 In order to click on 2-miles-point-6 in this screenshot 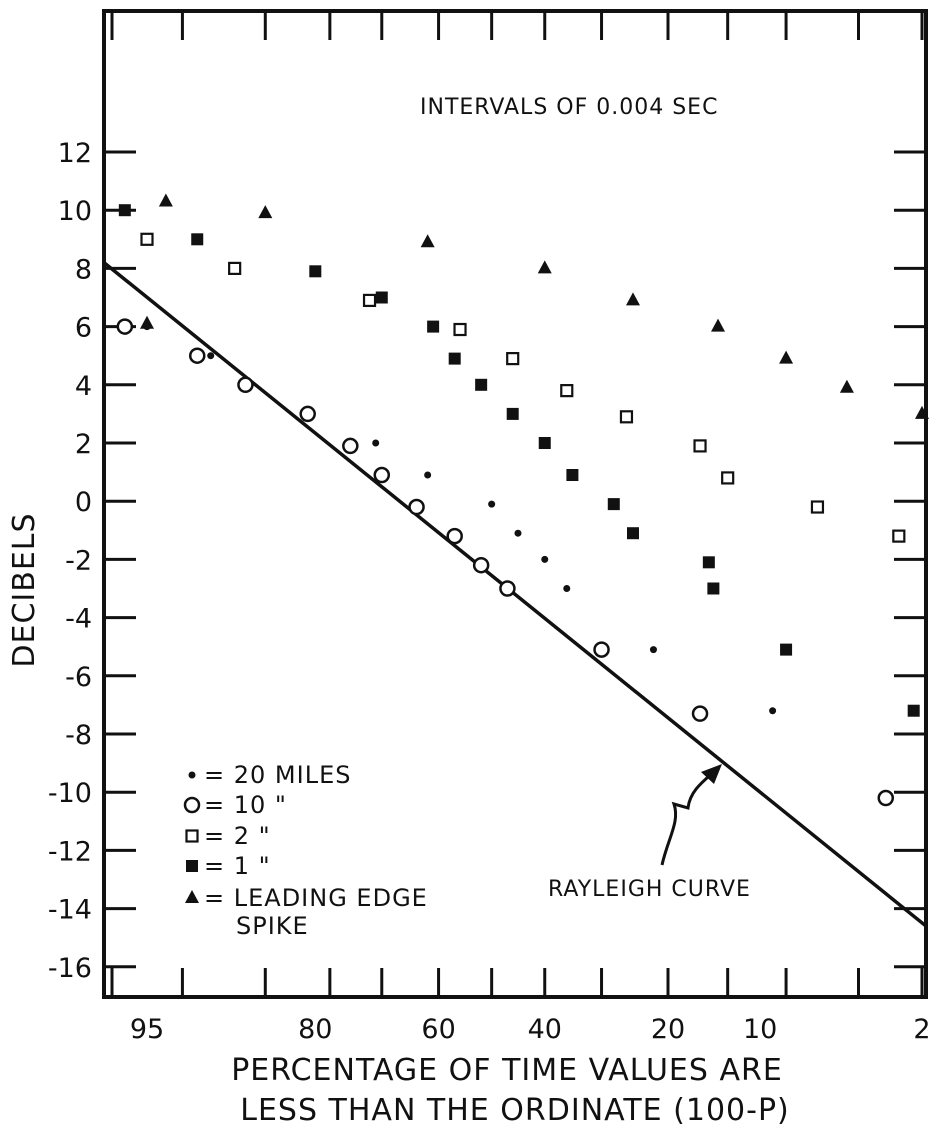, I will do `click(626, 417)`.